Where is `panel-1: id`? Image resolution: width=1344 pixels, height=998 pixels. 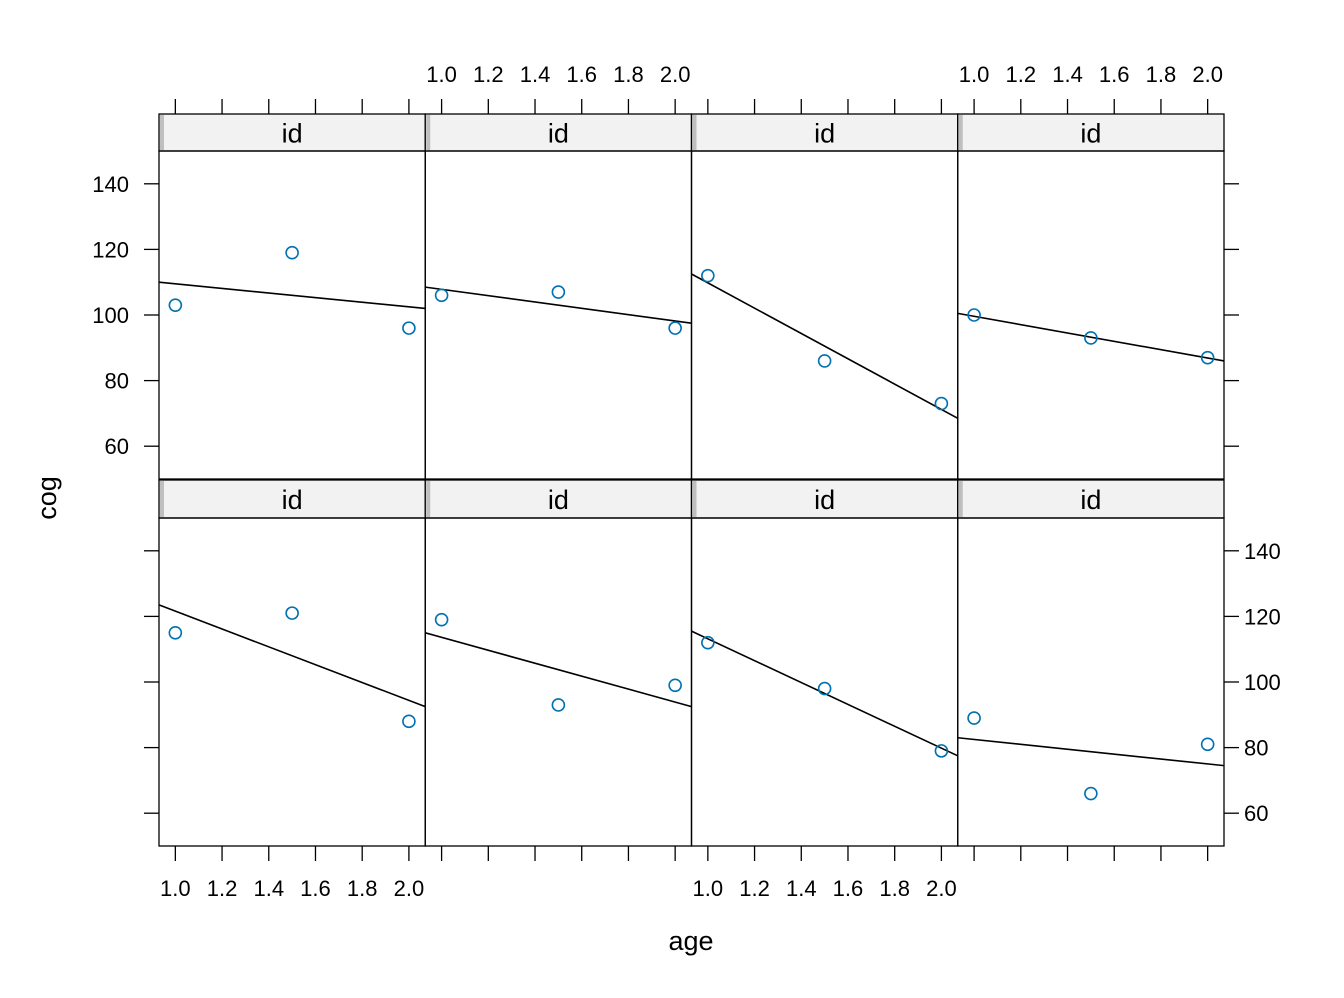 panel-1: id is located at coordinates (292, 296).